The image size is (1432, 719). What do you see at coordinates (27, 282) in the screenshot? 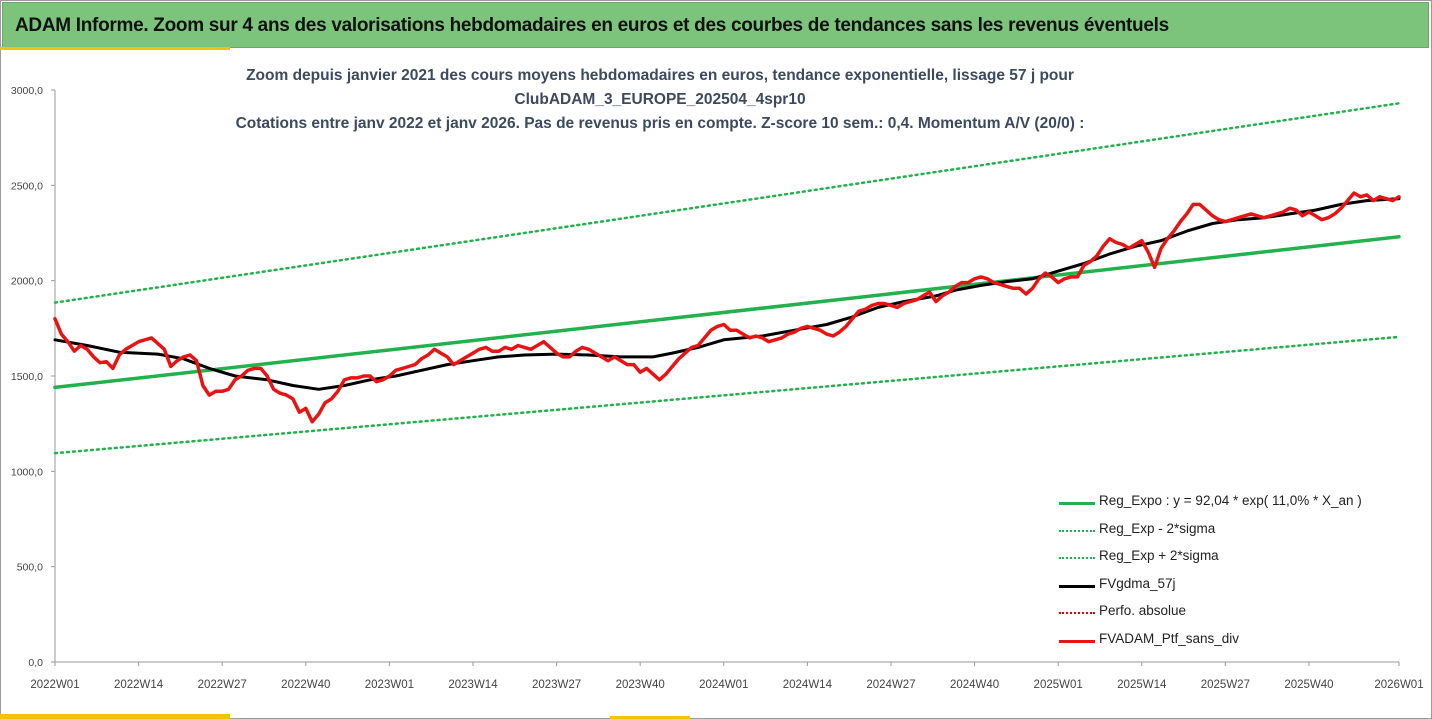
I see `y-tick-label: 2000,0` at bounding box center [27, 282].